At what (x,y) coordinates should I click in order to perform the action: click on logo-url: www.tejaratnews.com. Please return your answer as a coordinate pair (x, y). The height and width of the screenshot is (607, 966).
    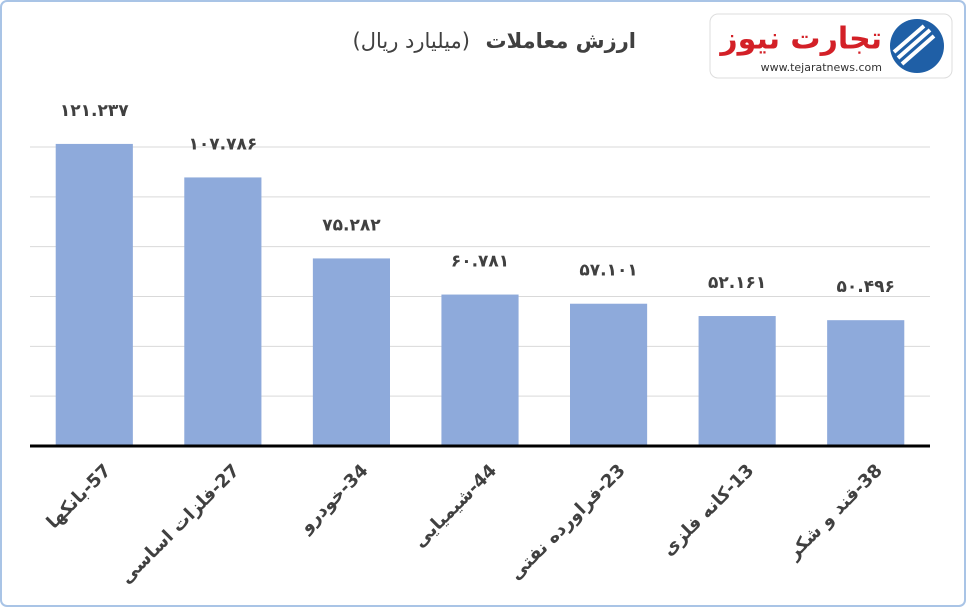
    Looking at the image, I should click on (821, 67).